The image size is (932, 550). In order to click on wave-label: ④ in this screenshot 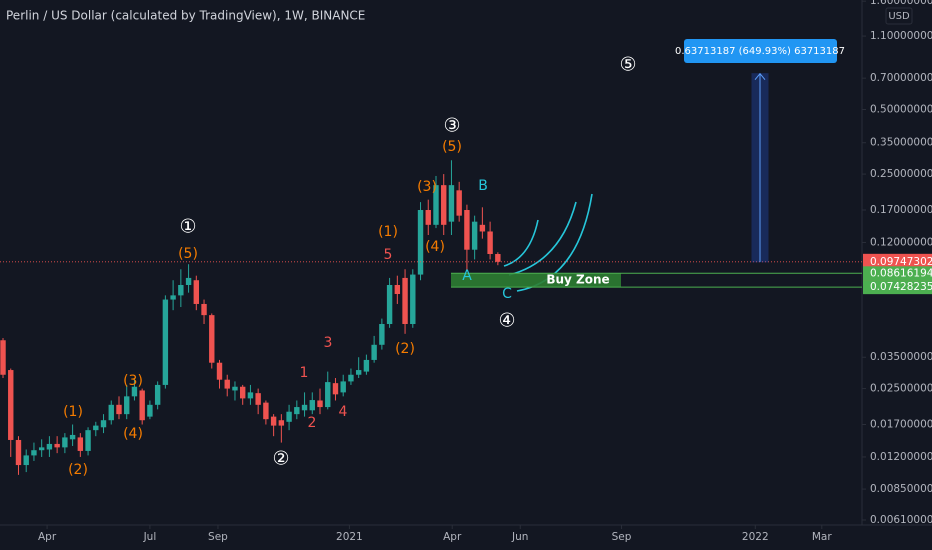, I will do `click(506, 321)`.